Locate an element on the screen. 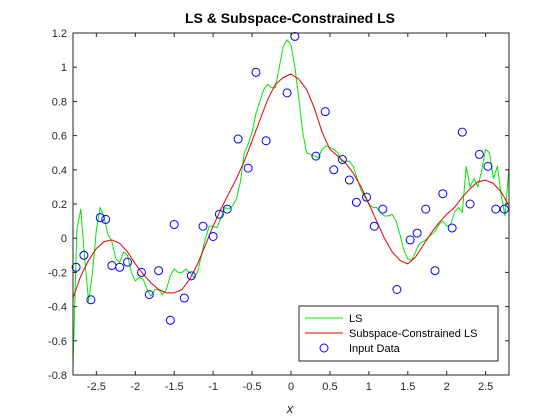 The image size is (560, 420). chart-title: LS & Subspace-Constrained LS is located at coordinates (290, 18).